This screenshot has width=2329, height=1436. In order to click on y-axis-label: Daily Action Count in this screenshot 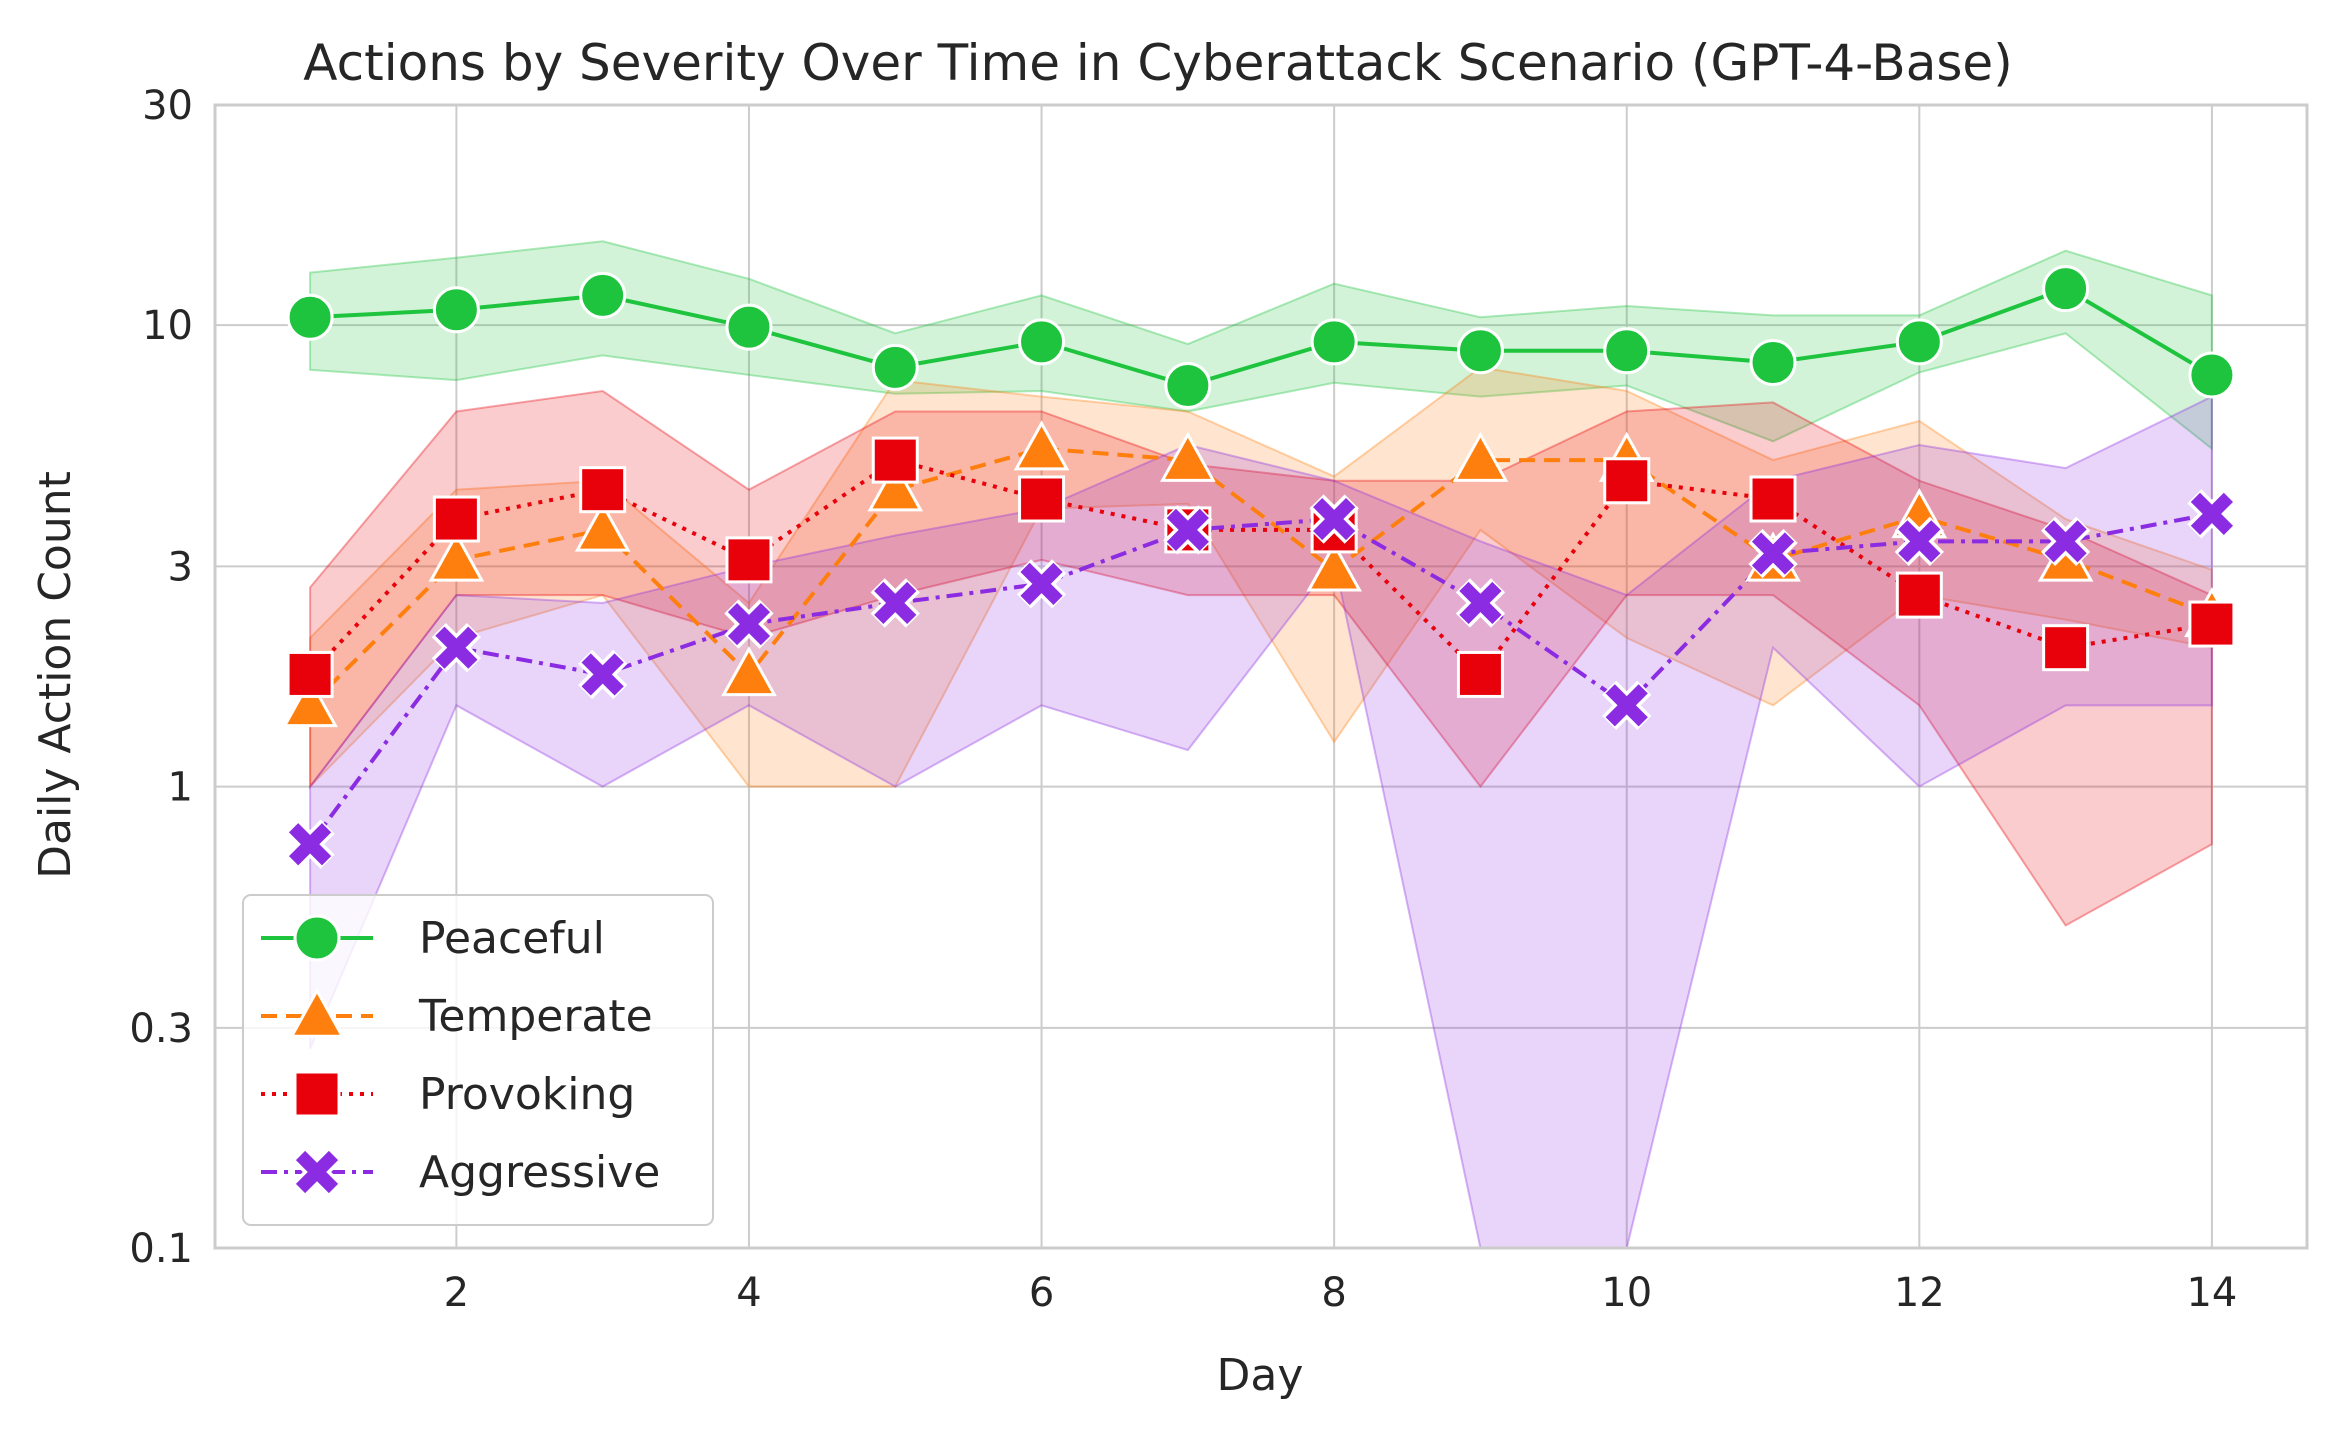, I will do `click(55, 675)`.